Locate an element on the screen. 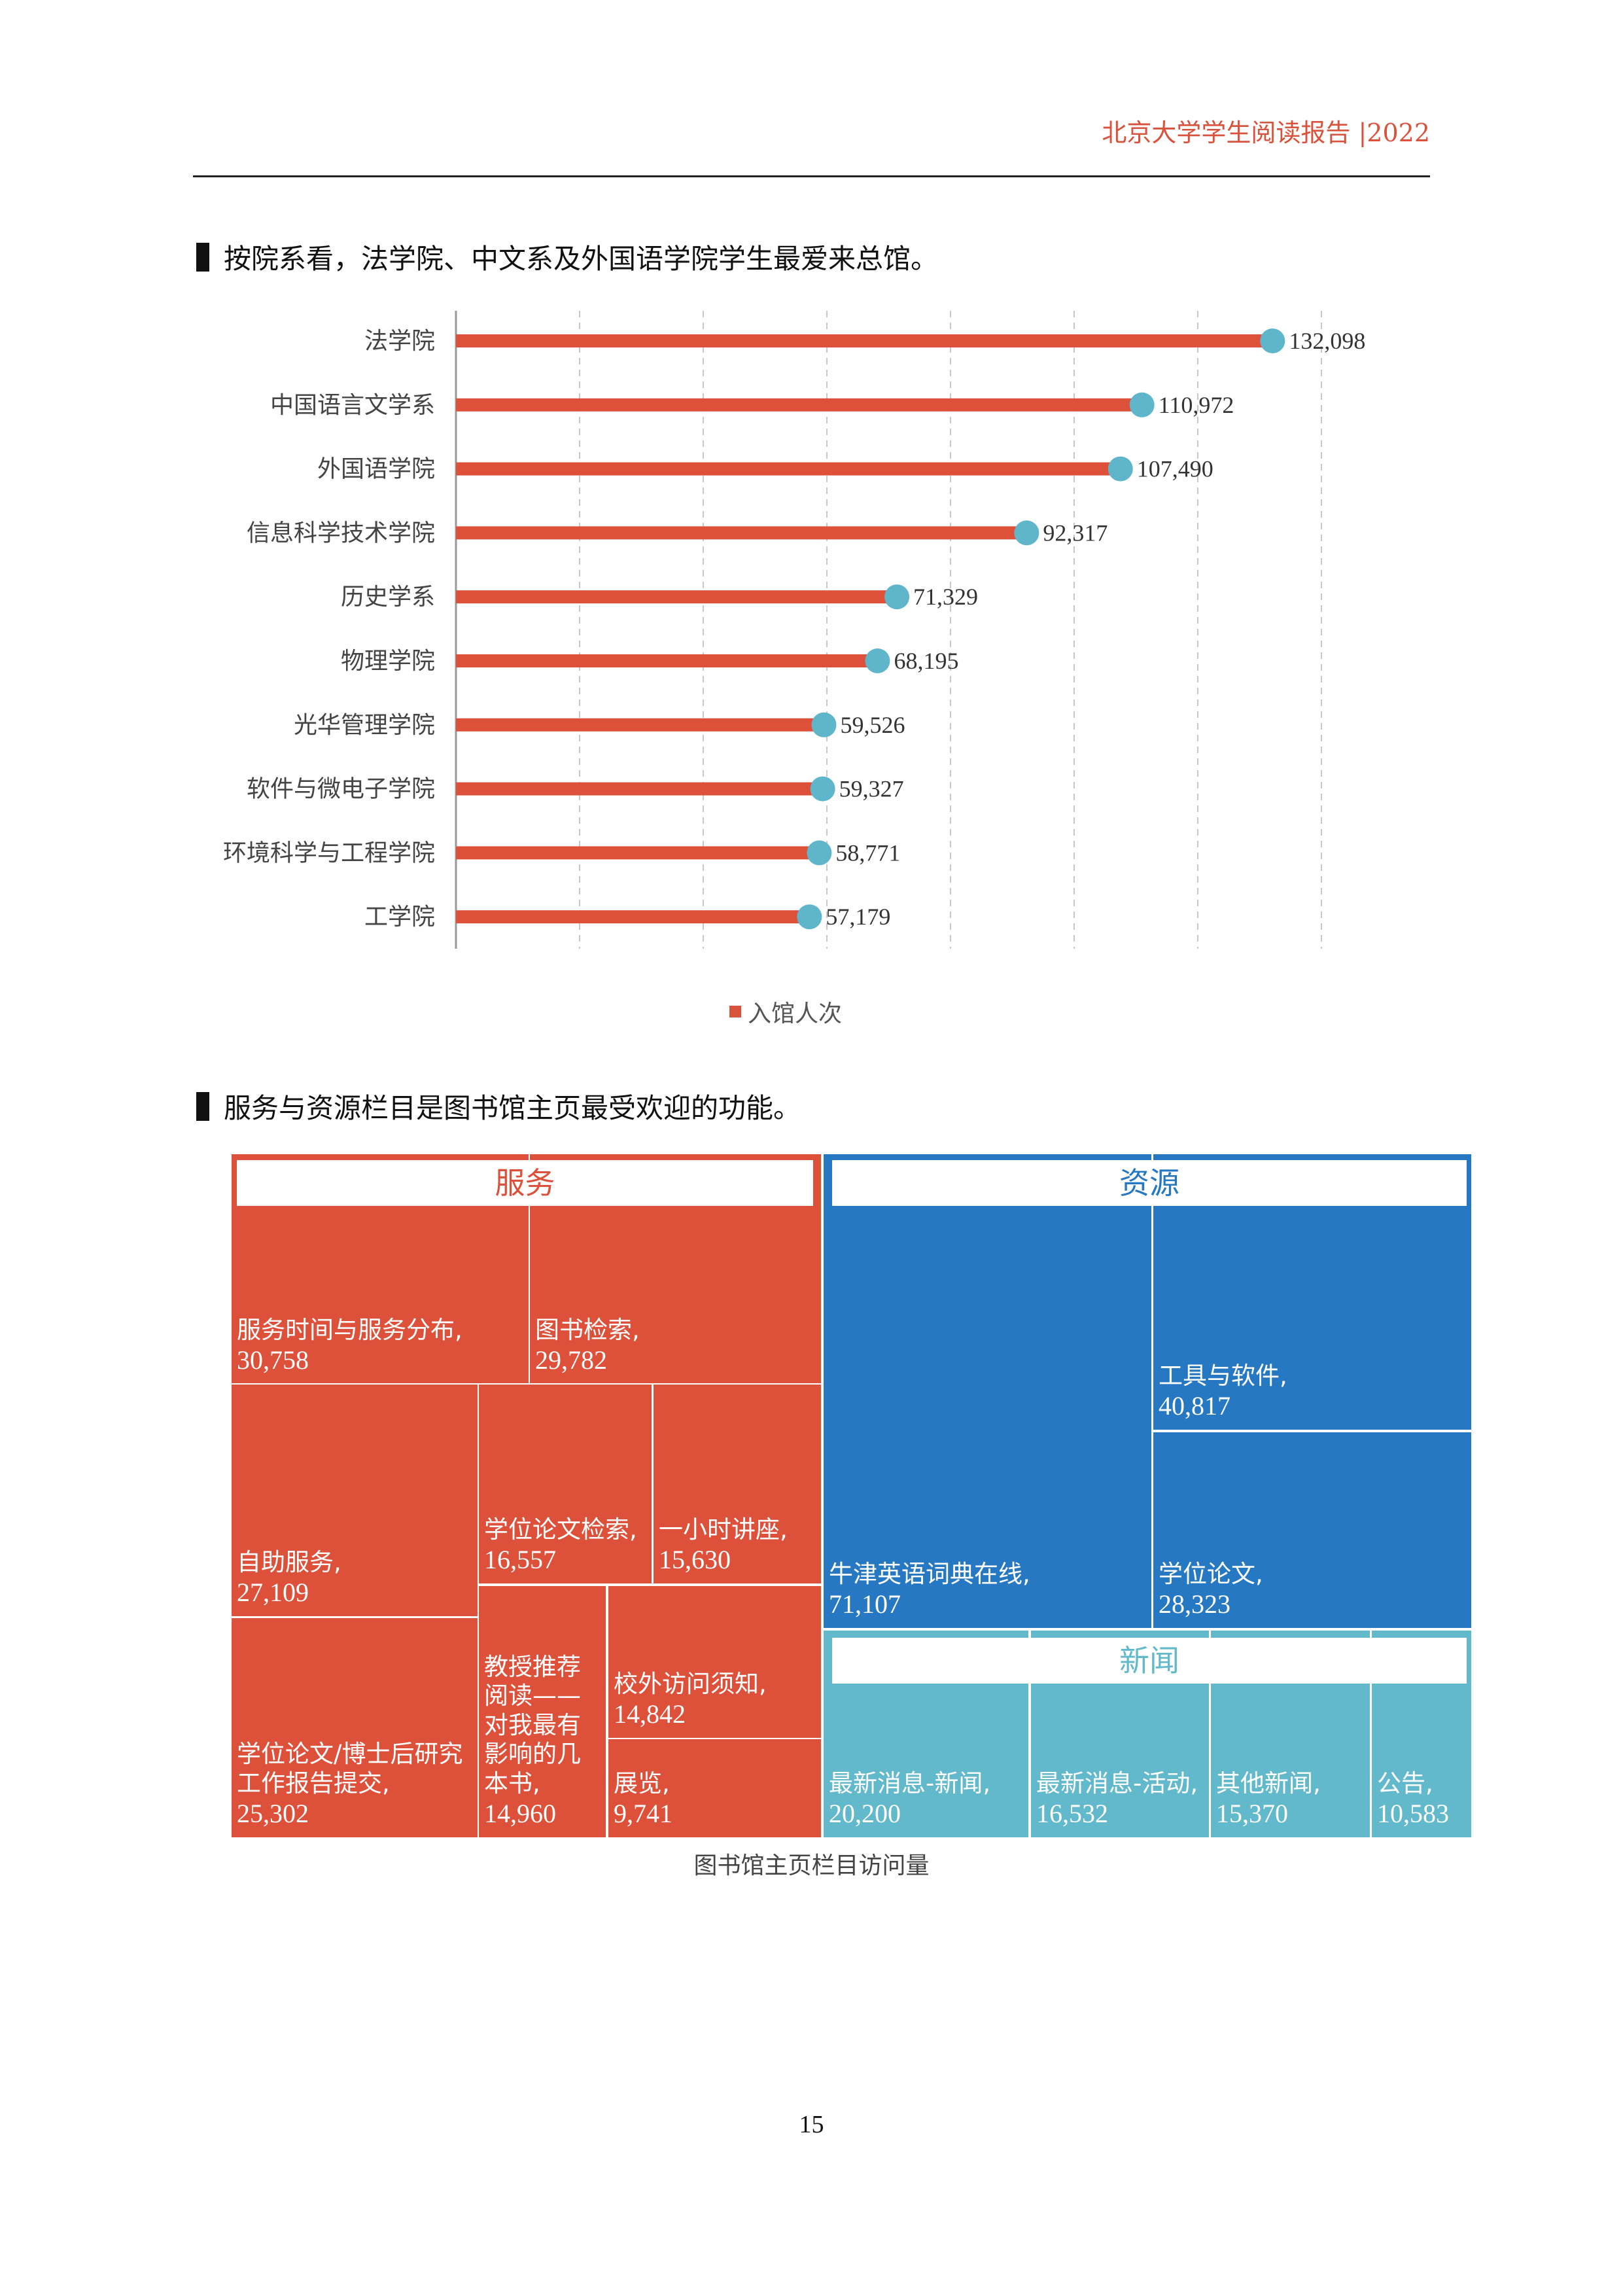 This screenshot has width=1623, height=2296. tile-value: 40,817 is located at coordinates (1194, 1406).